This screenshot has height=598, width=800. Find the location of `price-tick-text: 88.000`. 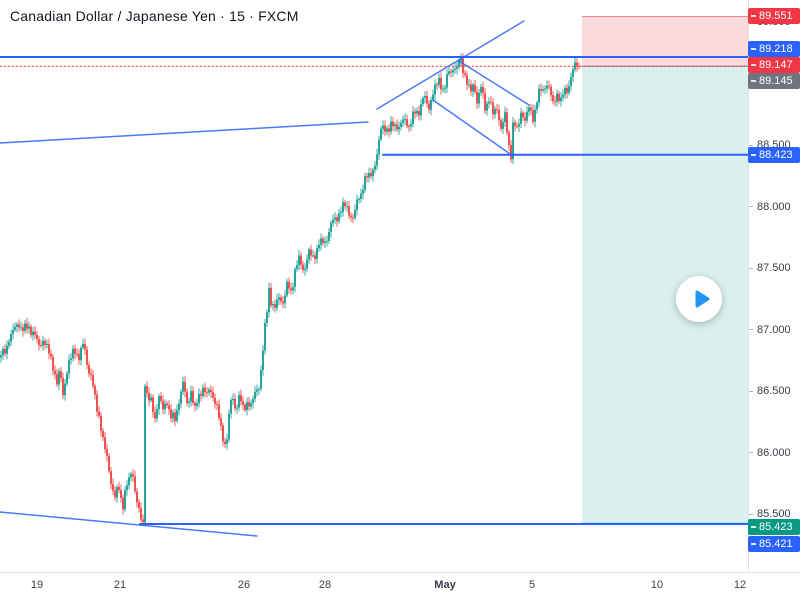

price-tick-text: 88.000 is located at coordinates (774, 206).